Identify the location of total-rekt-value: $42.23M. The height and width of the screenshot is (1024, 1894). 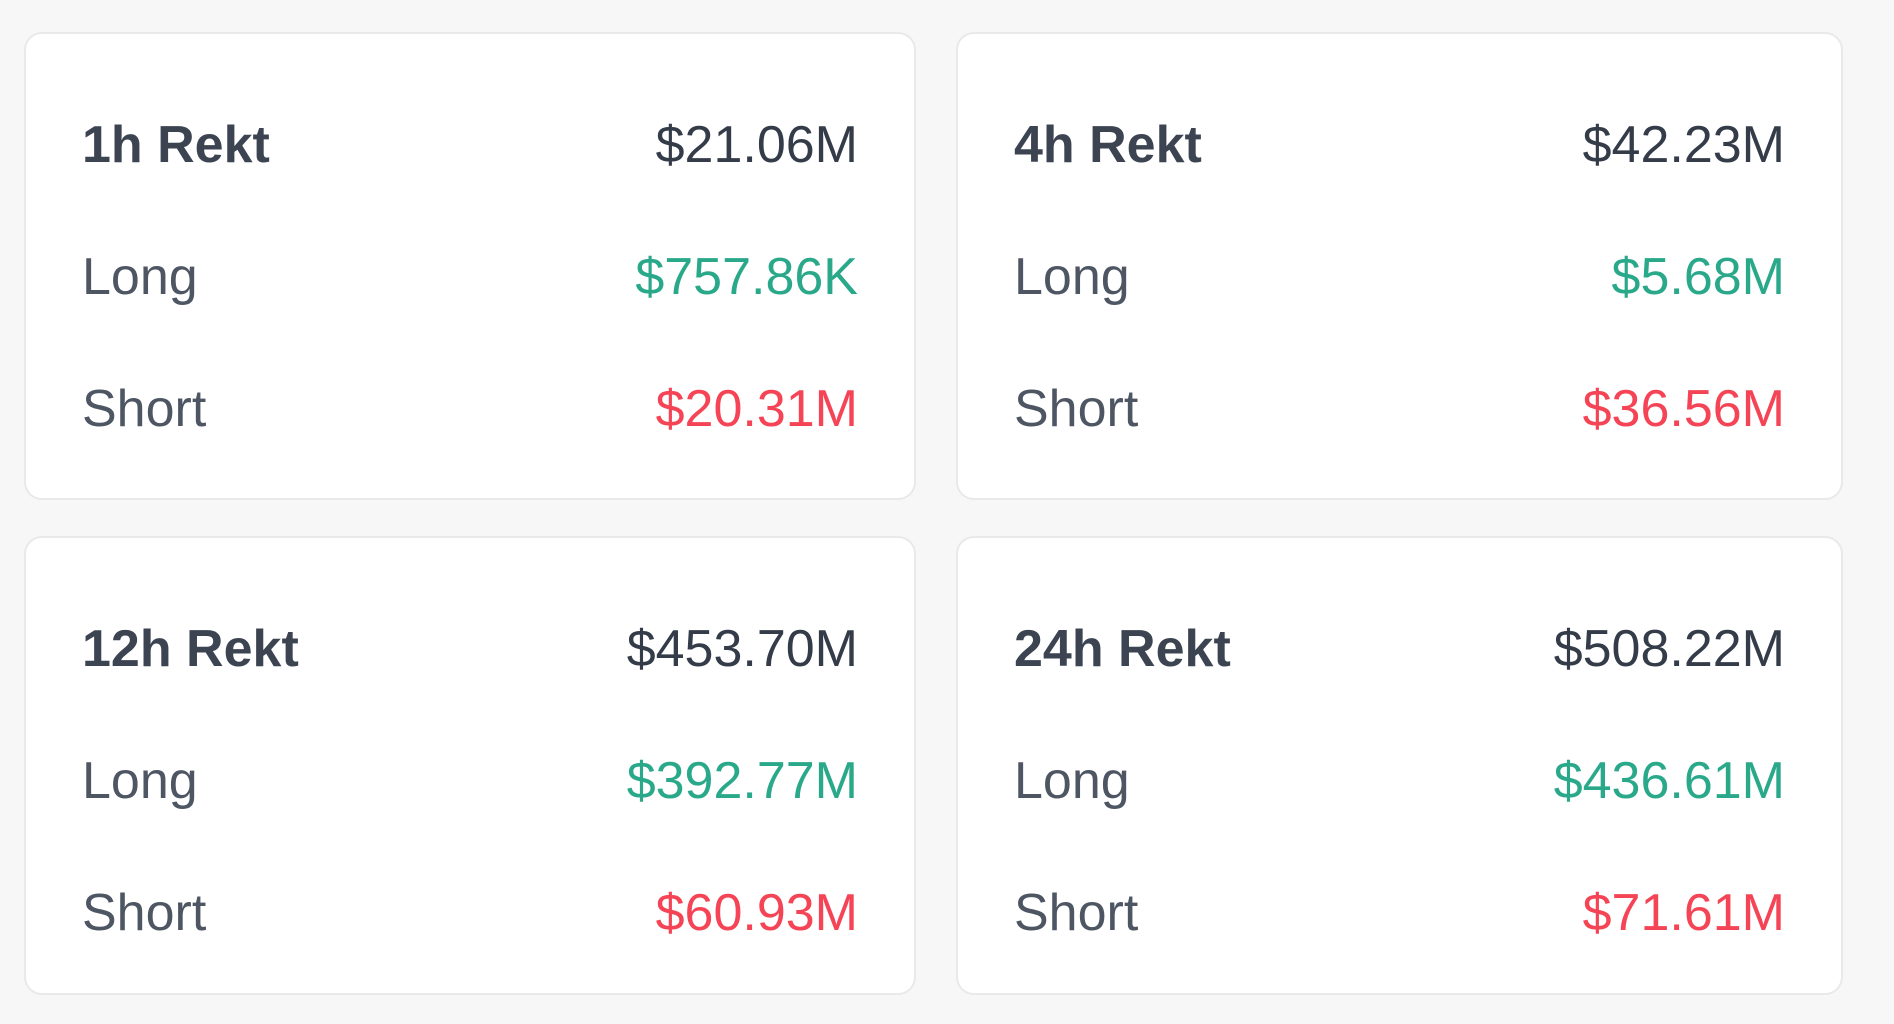
(1683, 145).